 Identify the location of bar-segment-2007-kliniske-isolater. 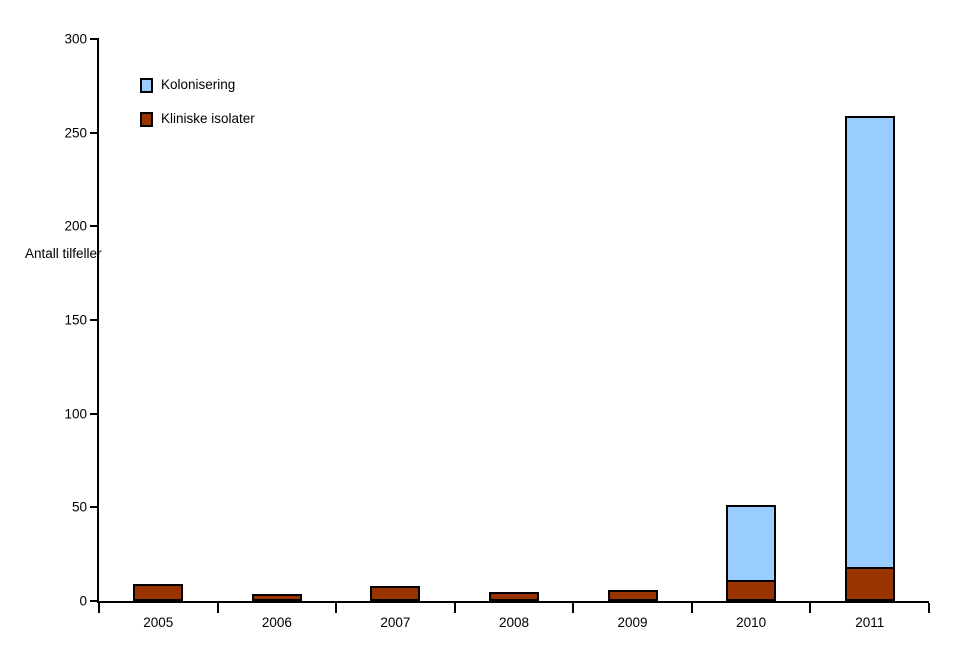
(395, 593).